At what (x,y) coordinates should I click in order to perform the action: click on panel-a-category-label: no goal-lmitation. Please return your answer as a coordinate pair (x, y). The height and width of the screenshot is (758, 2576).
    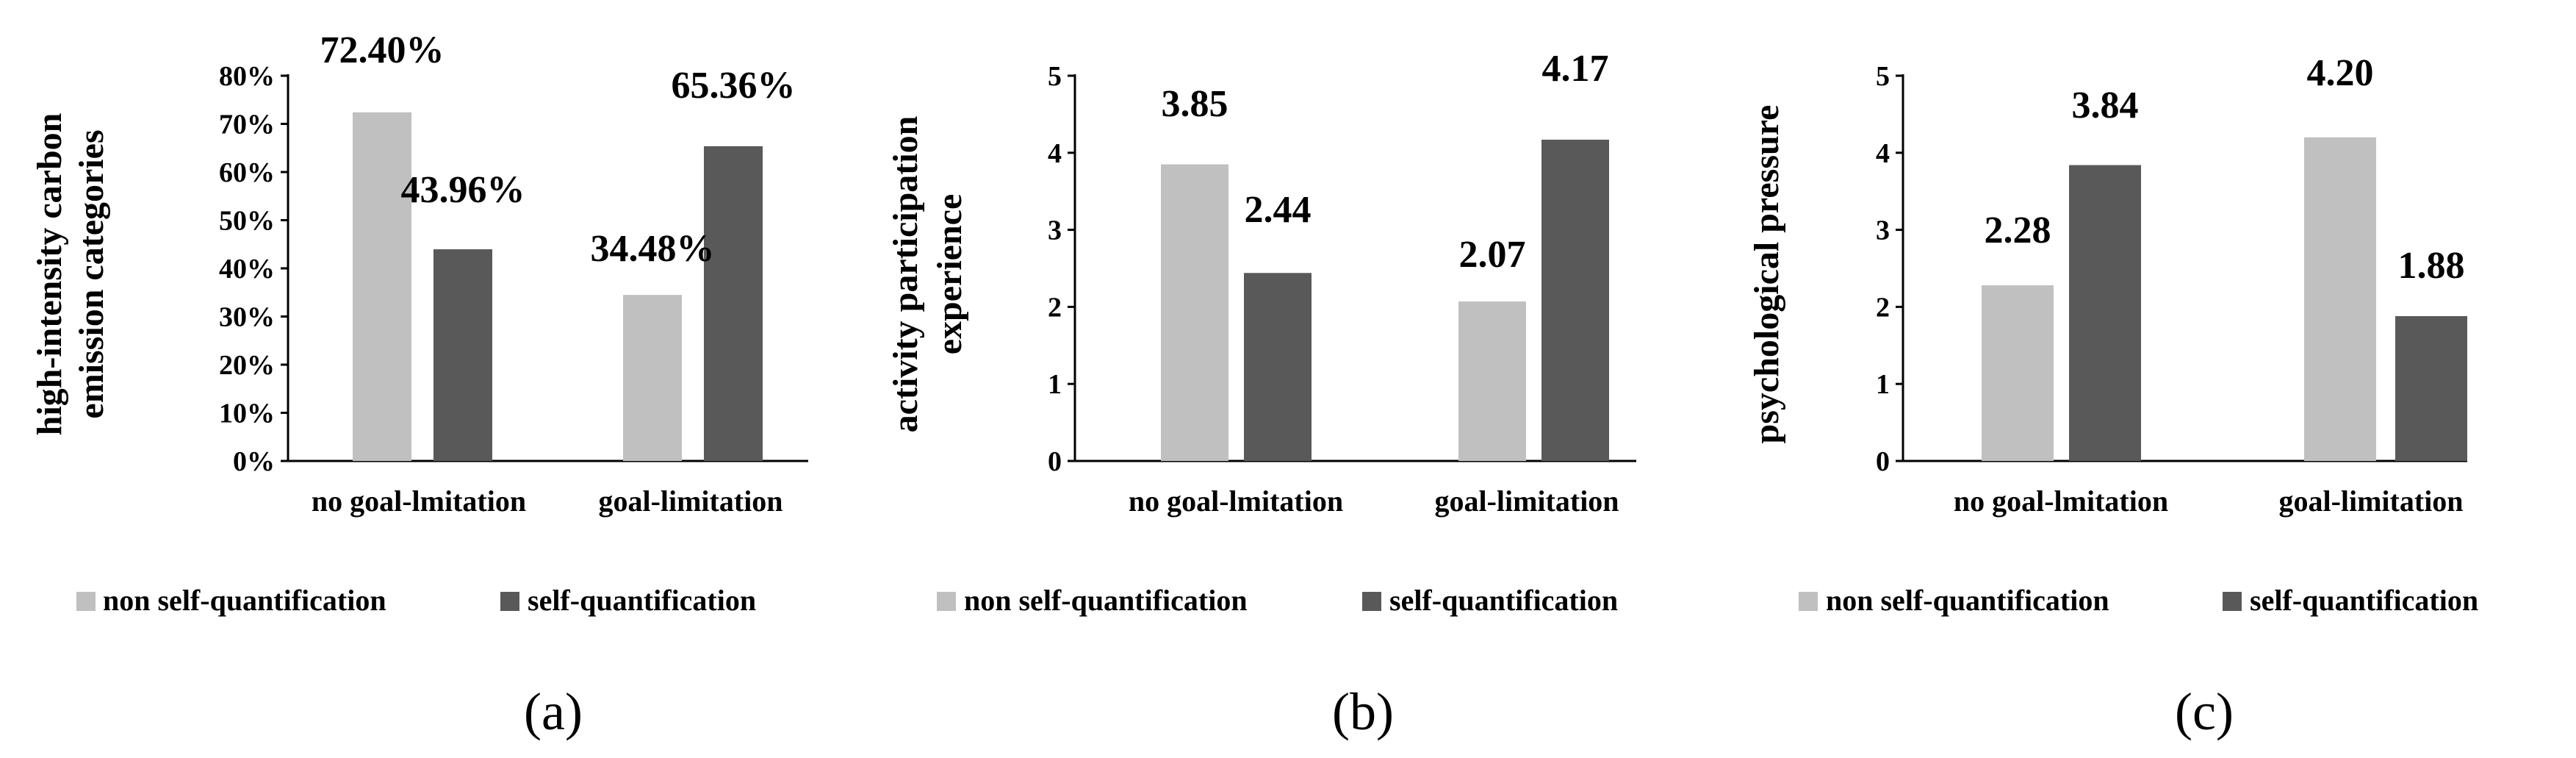
    Looking at the image, I should click on (419, 501).